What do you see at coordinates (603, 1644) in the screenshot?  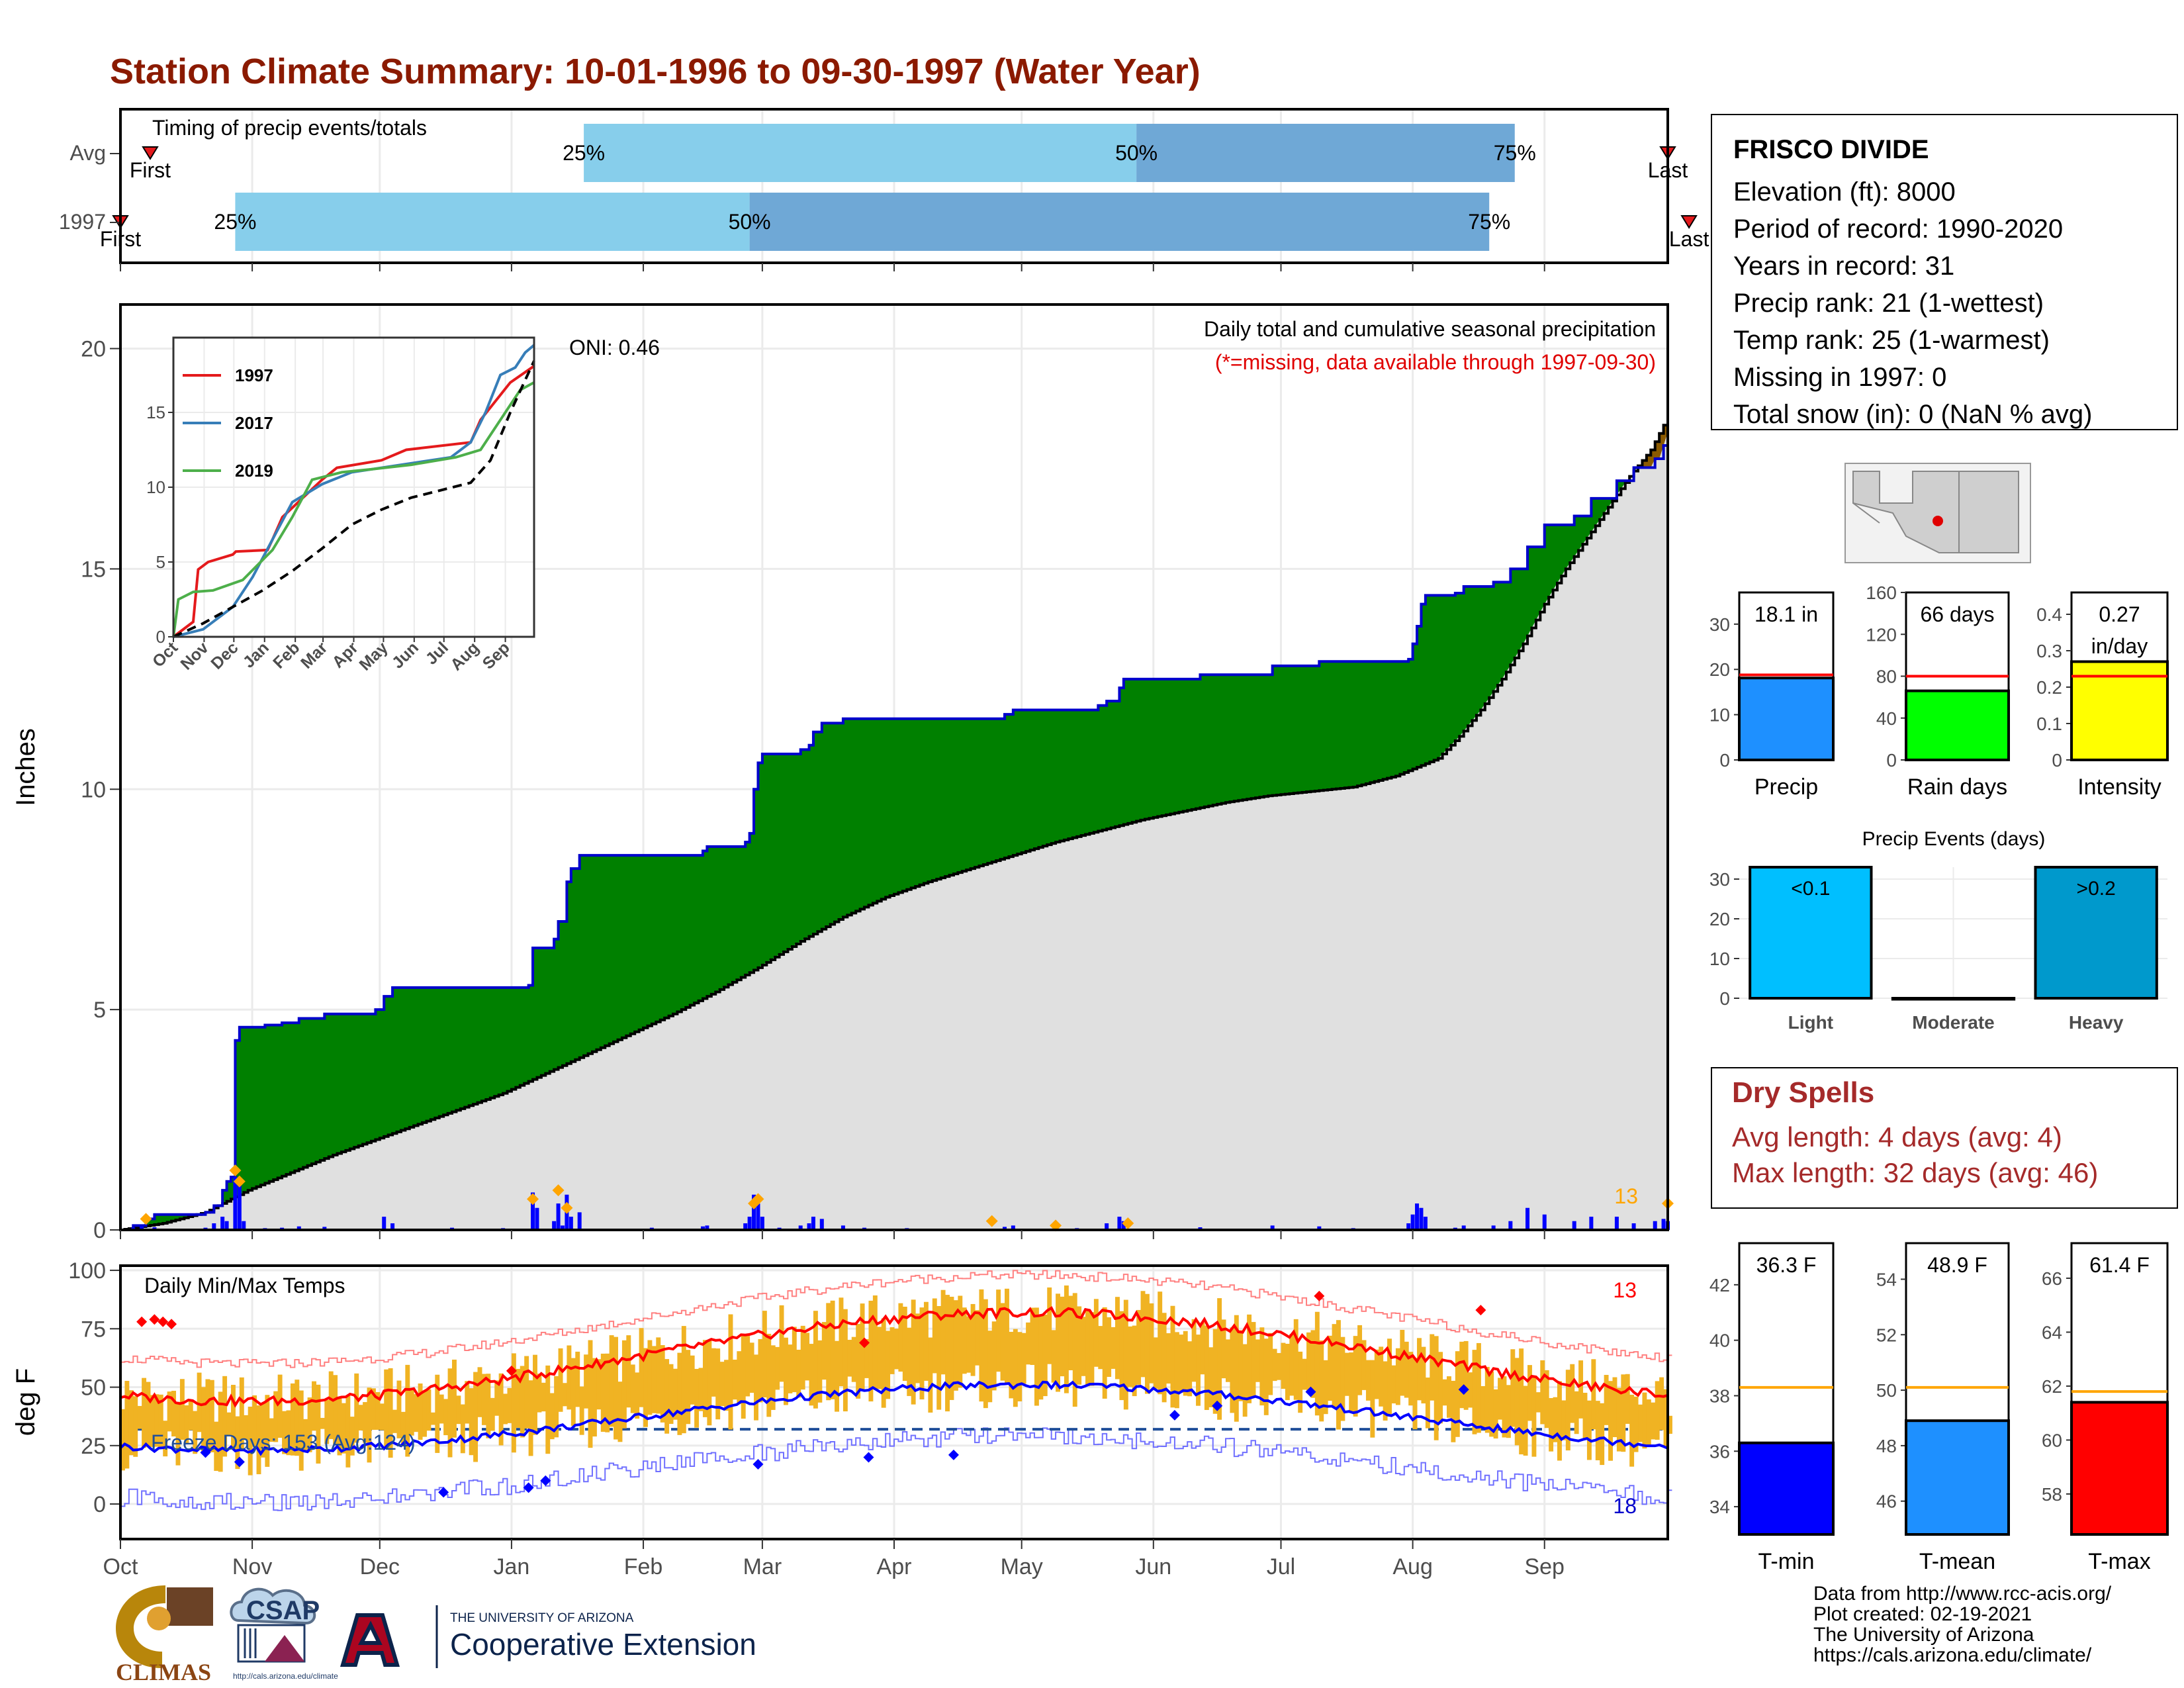 I see `ua-extension: Cooperative Extension` at bounding box center [603, 1644].